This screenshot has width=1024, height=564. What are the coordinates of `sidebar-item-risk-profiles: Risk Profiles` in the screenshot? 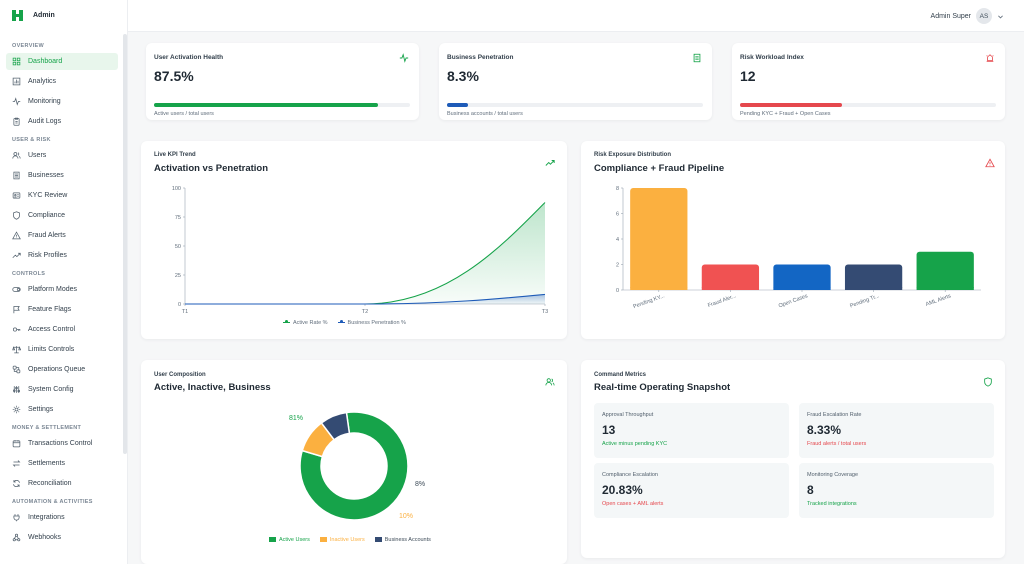 It's located at (62, 255).